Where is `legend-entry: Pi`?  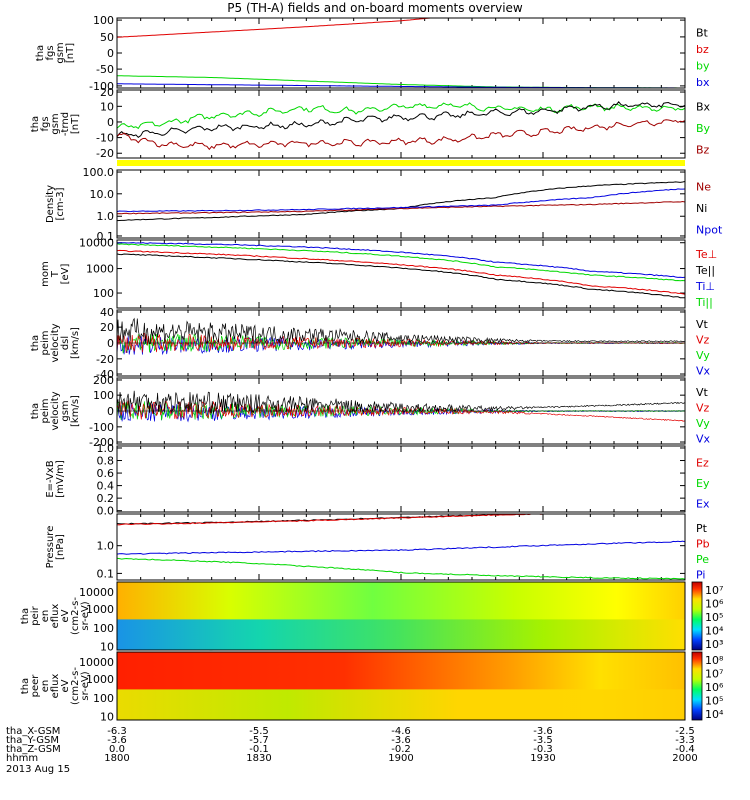
legend-entry: Pi is located at coordinates (700, 574).